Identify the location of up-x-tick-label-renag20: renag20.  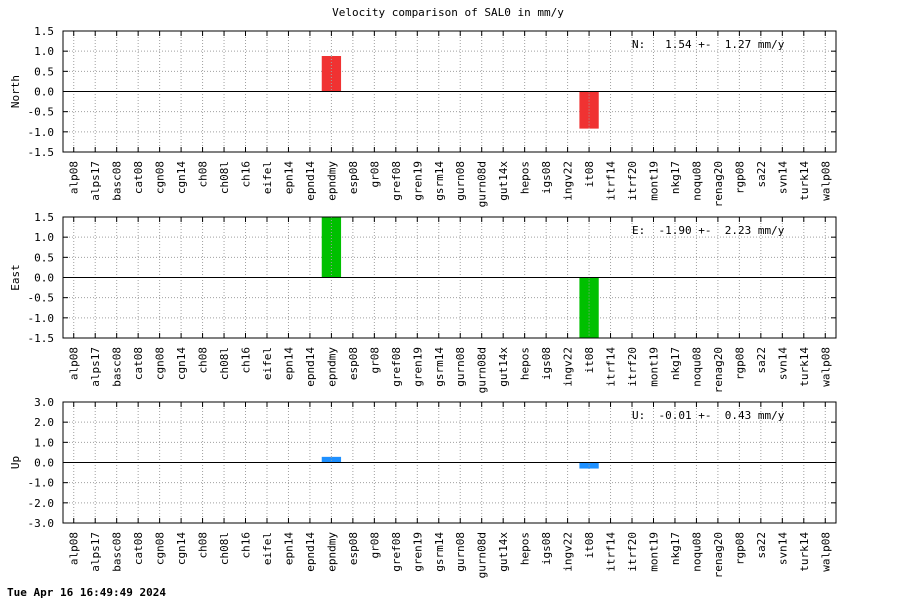
(718, 555).